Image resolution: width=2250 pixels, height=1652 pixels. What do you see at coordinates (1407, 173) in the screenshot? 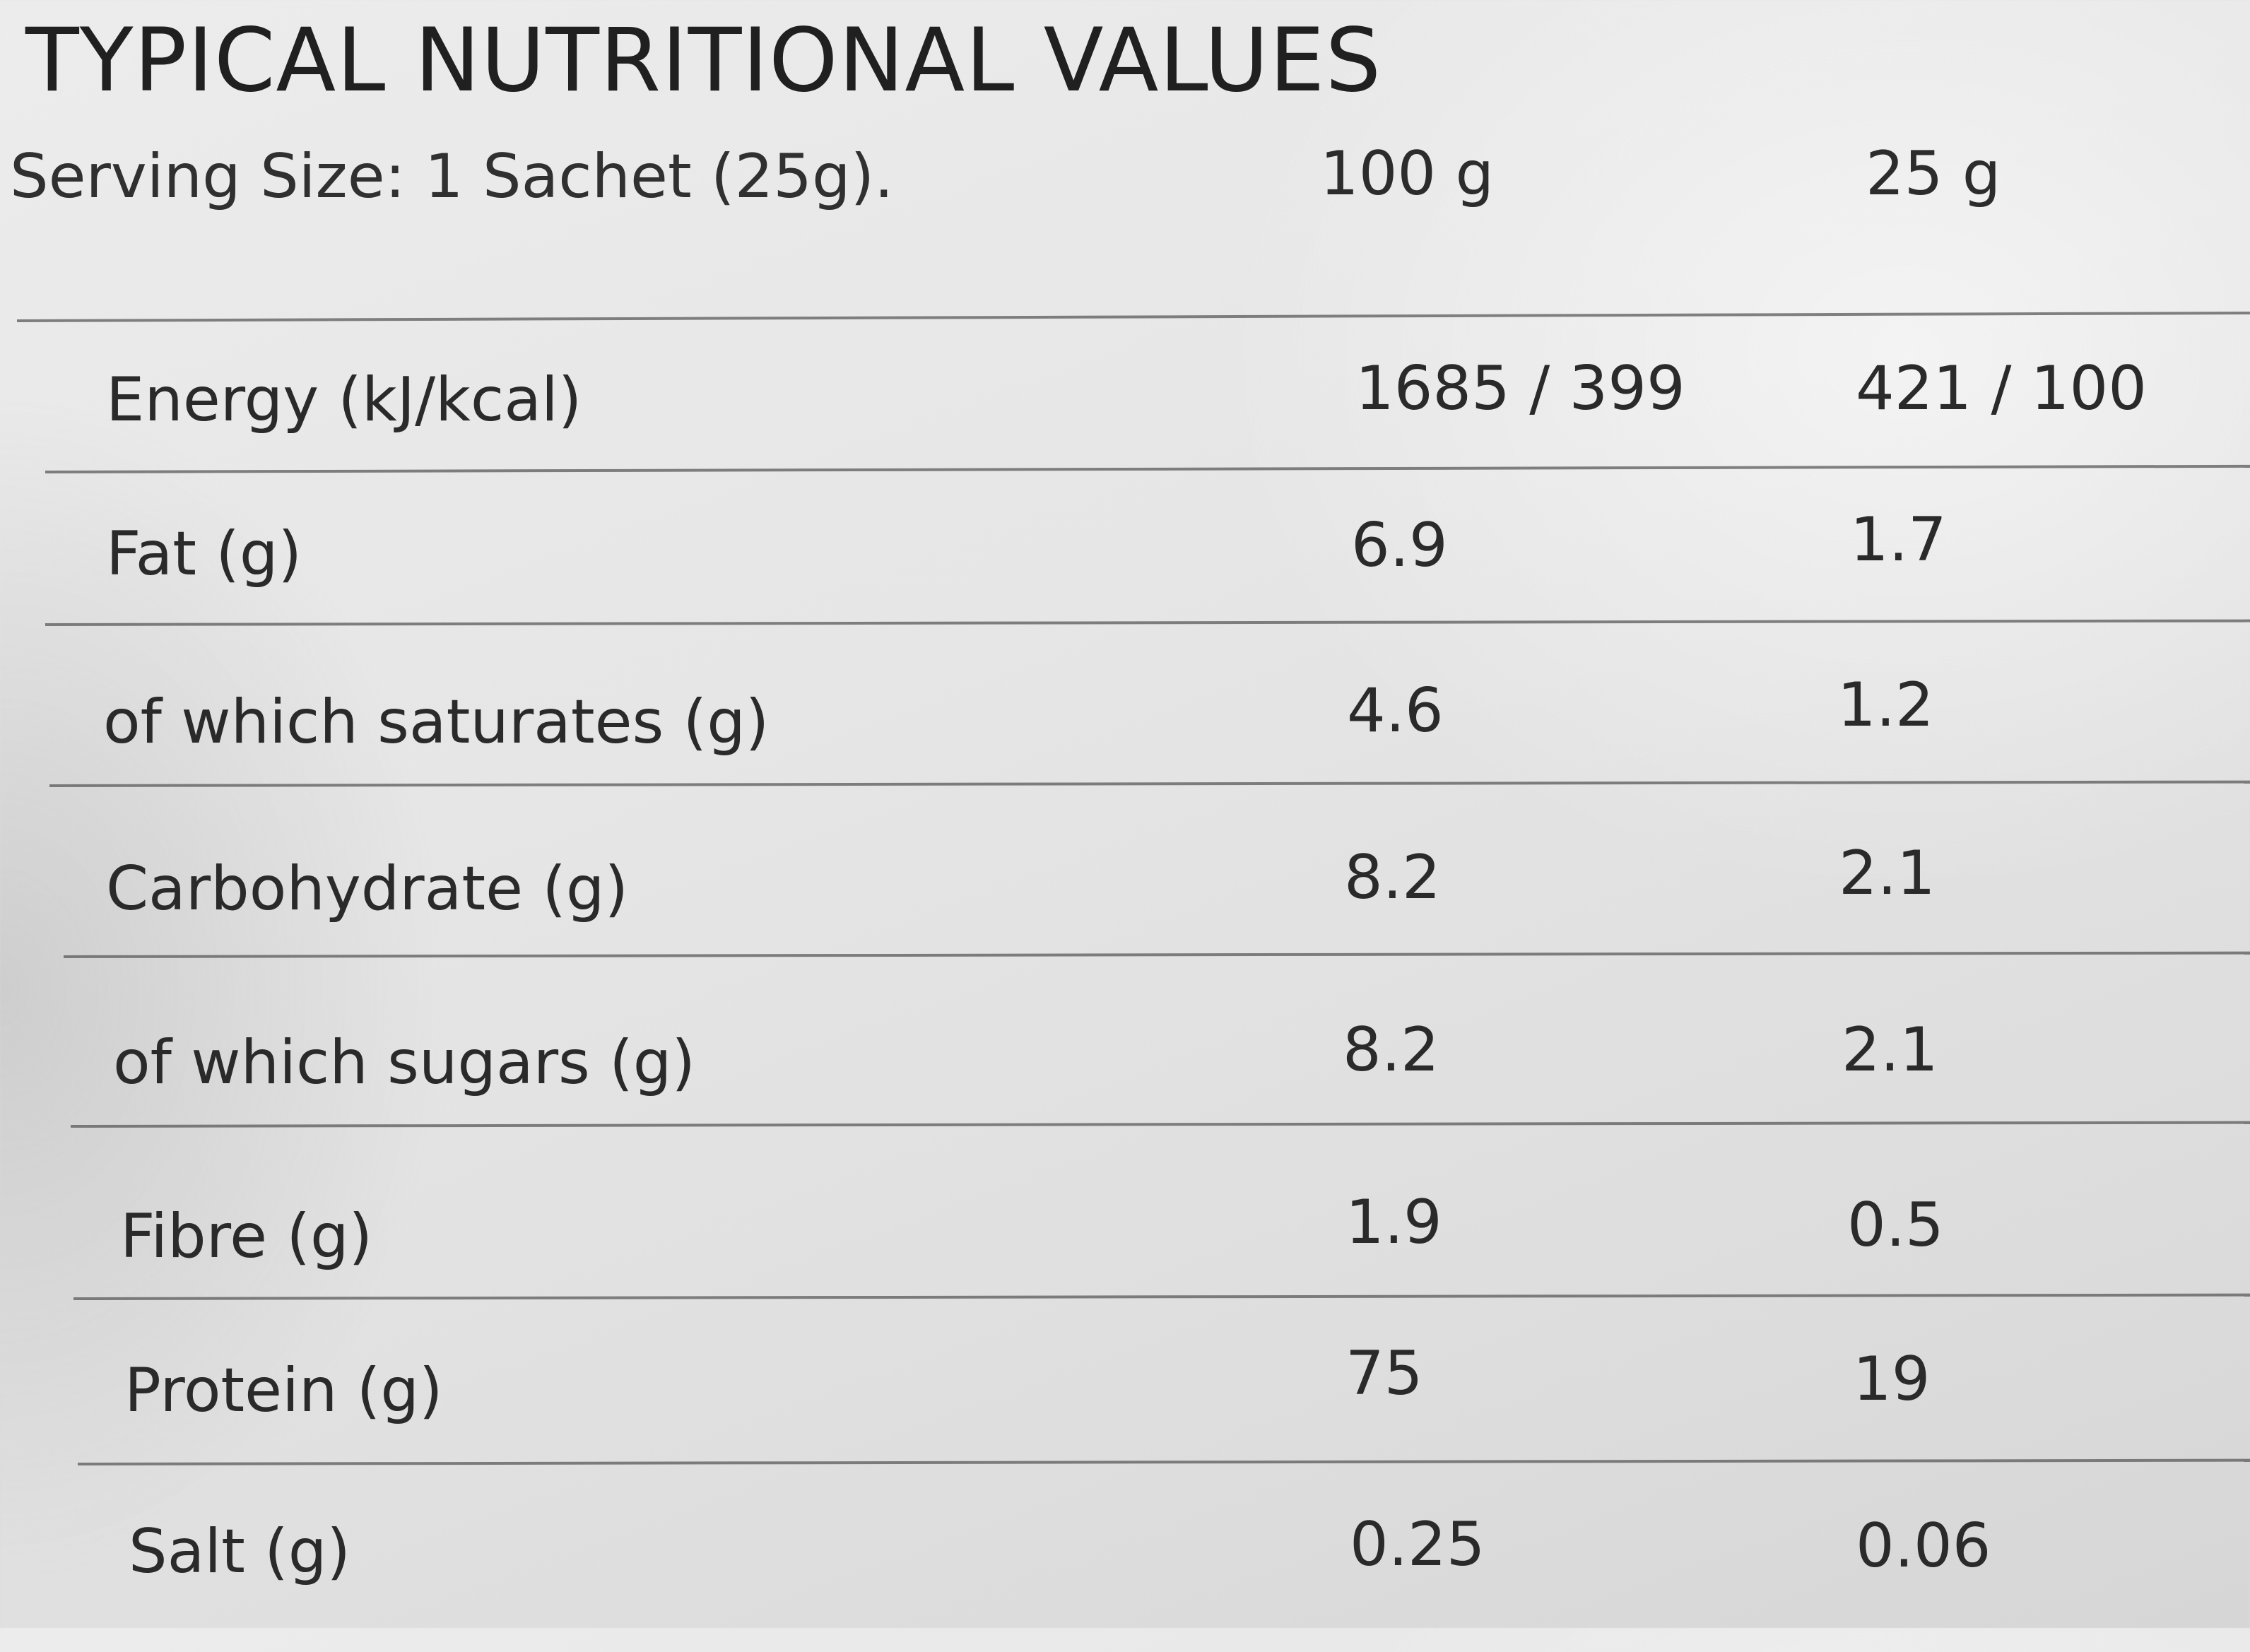
I see `column-header-per-100g: 100 g` at bounding box center [1407, 173].